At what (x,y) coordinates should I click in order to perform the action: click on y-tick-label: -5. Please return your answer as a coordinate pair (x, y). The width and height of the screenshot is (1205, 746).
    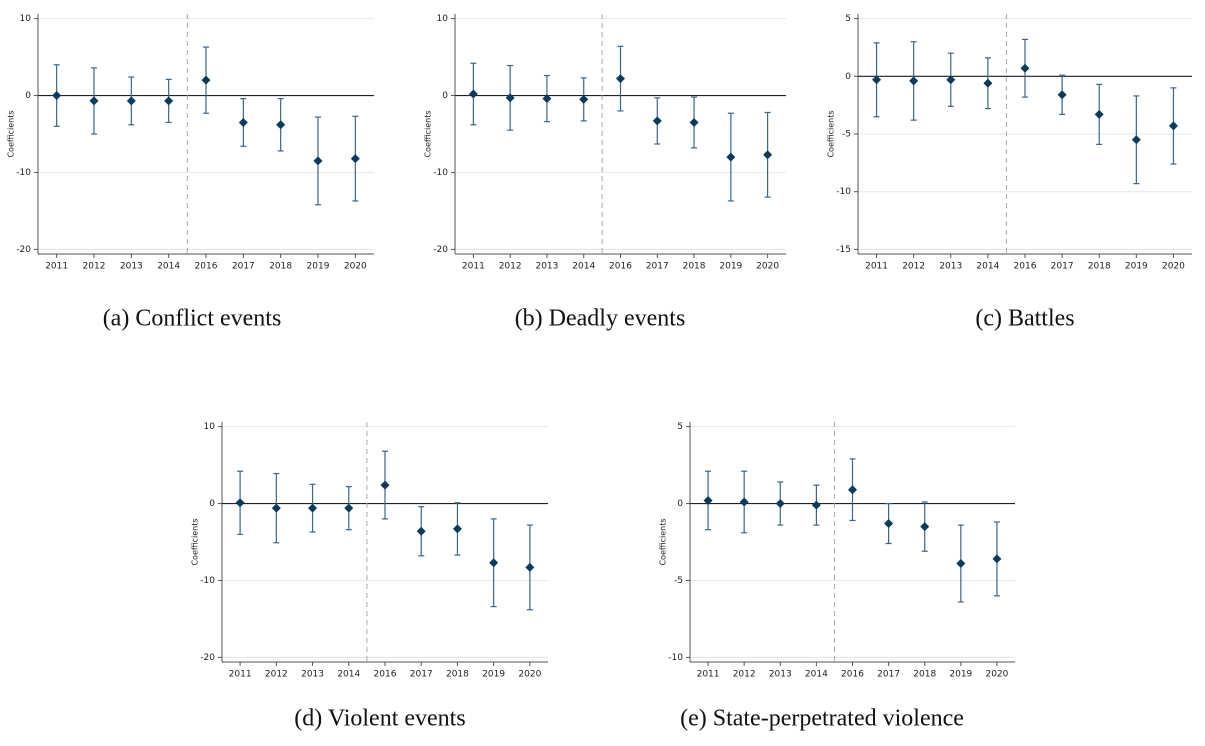
    Looking at the image, I should click on (678, 581).